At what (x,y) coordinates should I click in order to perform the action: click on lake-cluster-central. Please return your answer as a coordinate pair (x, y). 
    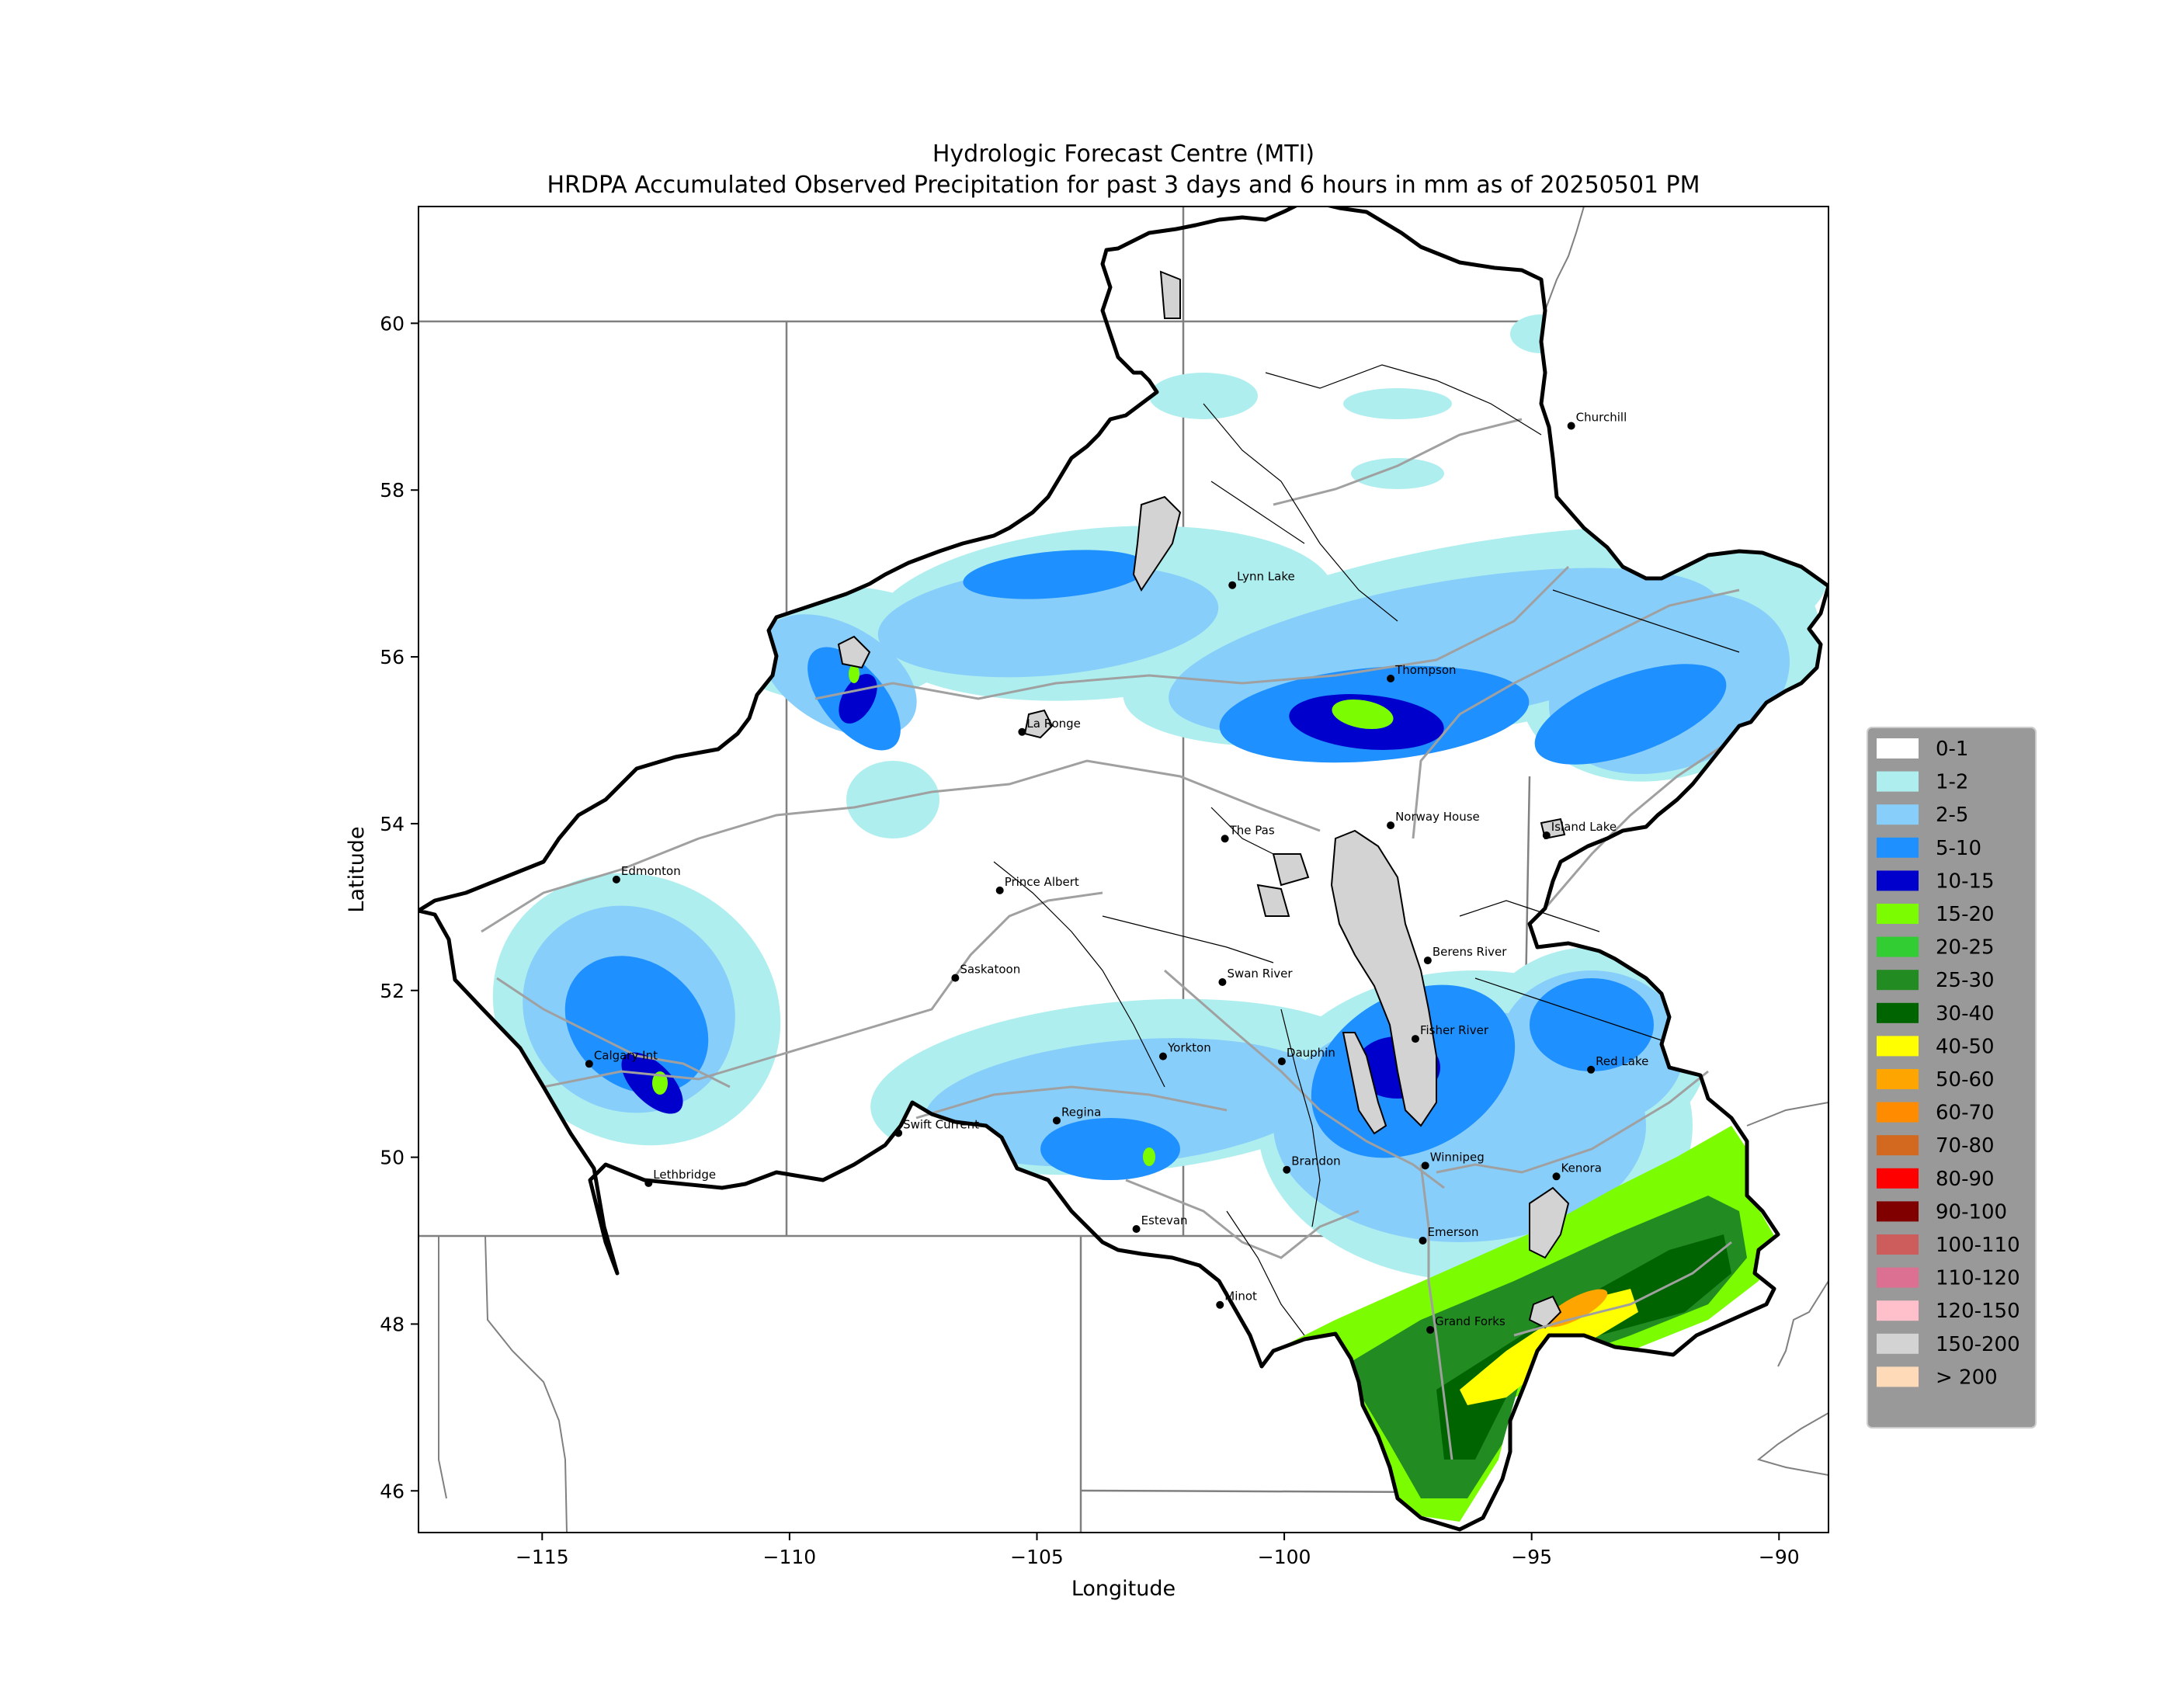
    Looking at the image, I should click on (1273, 900).